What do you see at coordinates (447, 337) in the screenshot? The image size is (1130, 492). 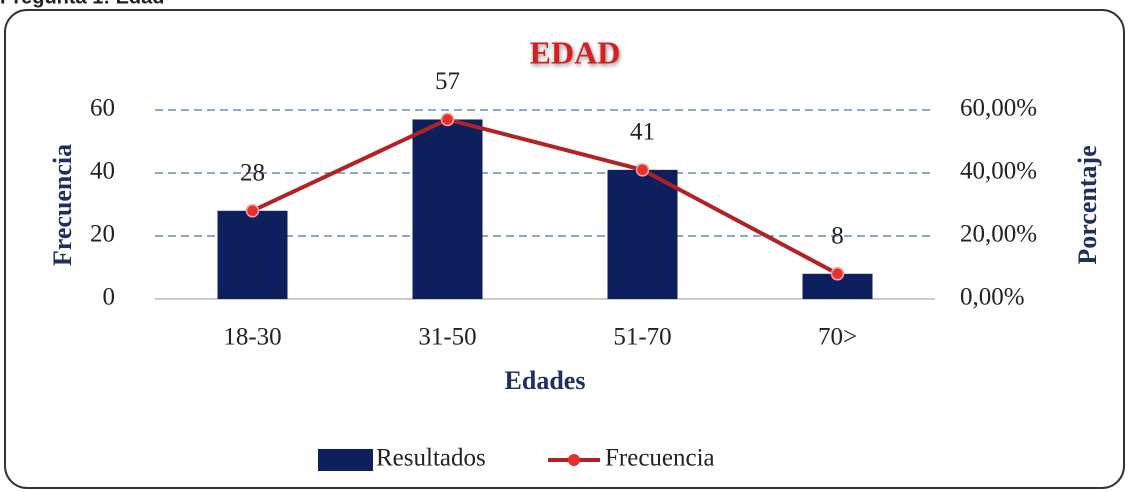 I see `x-tick-label: 31-50` at bounding box center [447, 337].